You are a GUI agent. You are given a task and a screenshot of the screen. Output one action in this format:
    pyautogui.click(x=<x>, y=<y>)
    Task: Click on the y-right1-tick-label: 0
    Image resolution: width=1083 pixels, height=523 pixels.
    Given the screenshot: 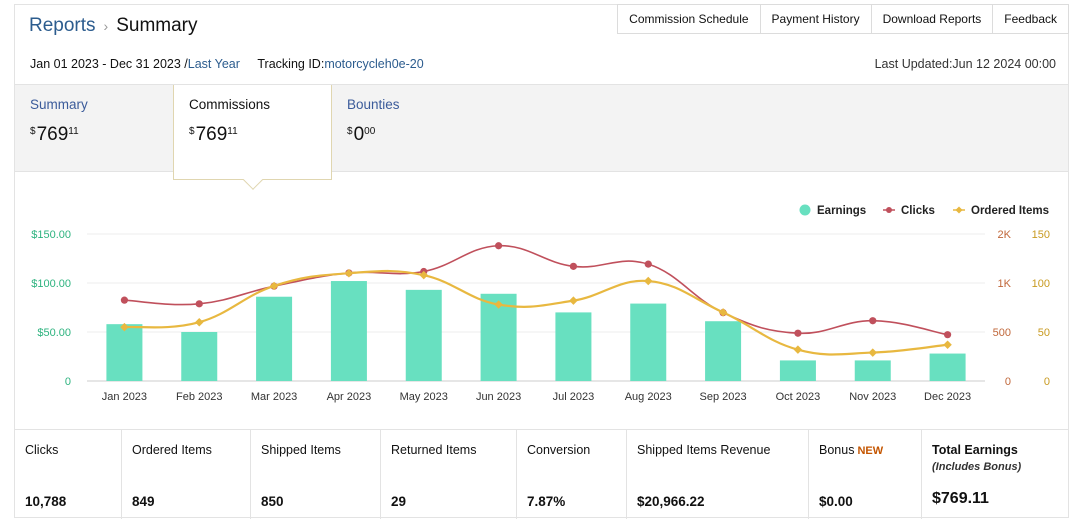 What is the action you would take?
    pyautogui.click(x=1008, y=382)
    